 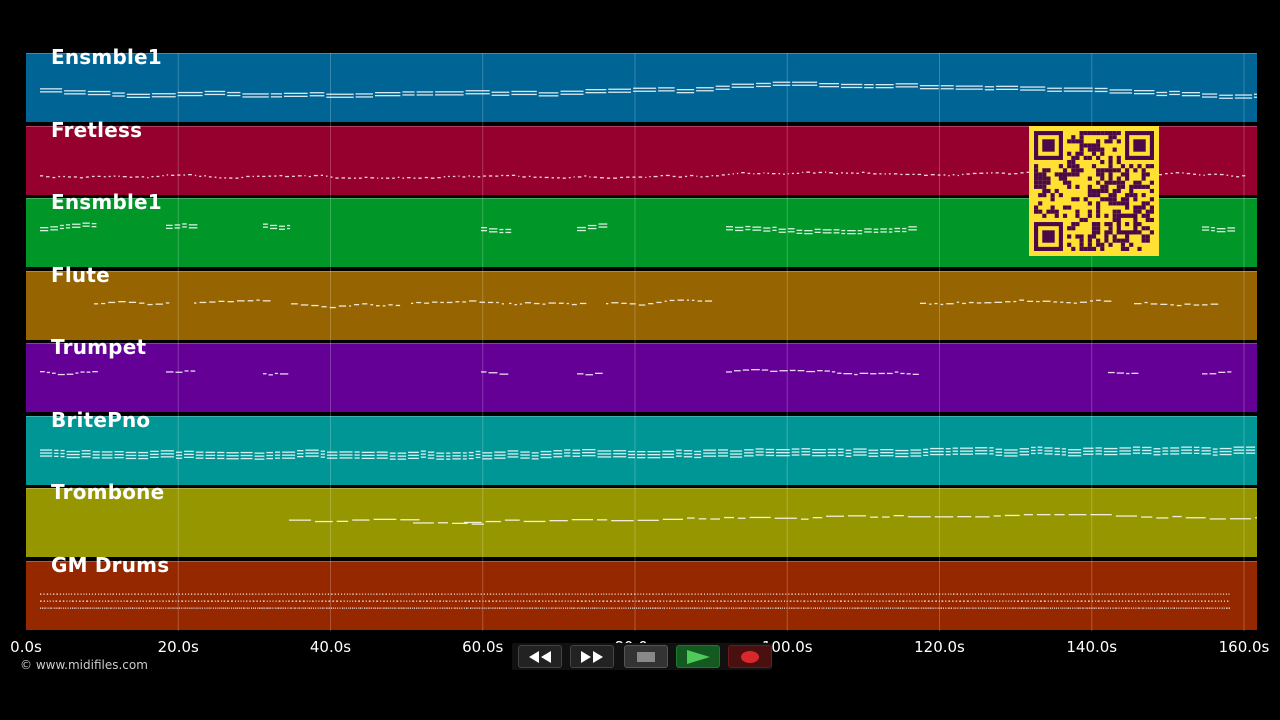 I want to click on fast-forward-button, so click(x=592, y=656).